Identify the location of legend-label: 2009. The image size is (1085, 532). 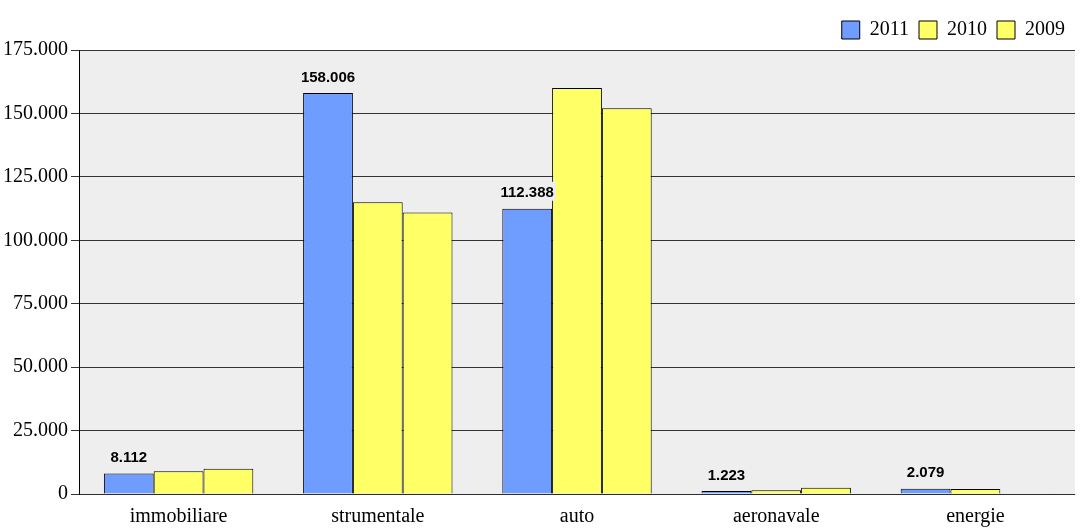
(1045, 28).